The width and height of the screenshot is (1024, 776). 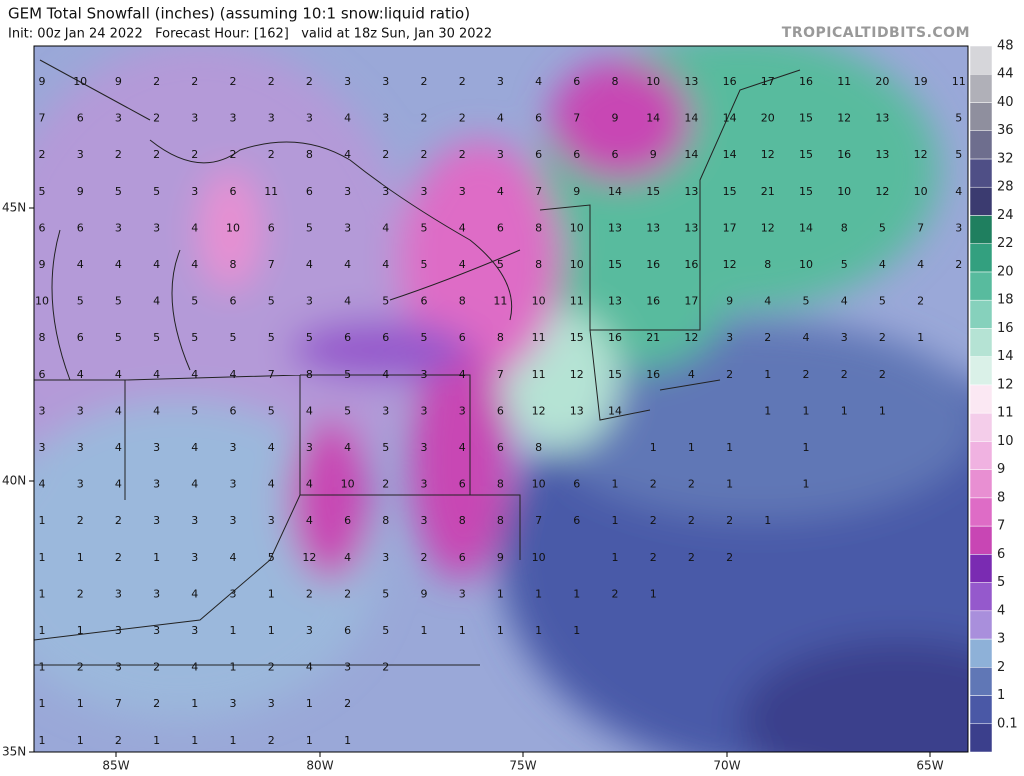 I want to click on grid-value: 12, so click(x=768, y=154).